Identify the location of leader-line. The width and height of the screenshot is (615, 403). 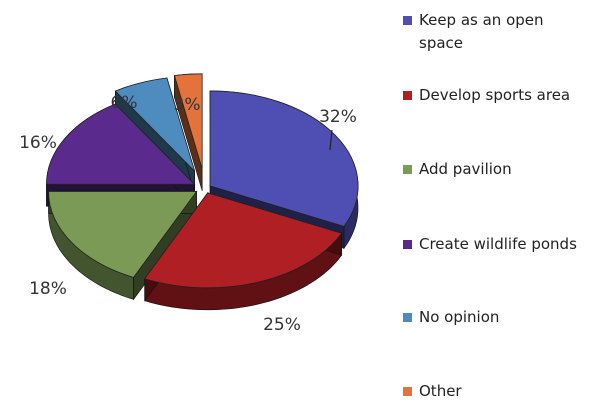
(331, 140).